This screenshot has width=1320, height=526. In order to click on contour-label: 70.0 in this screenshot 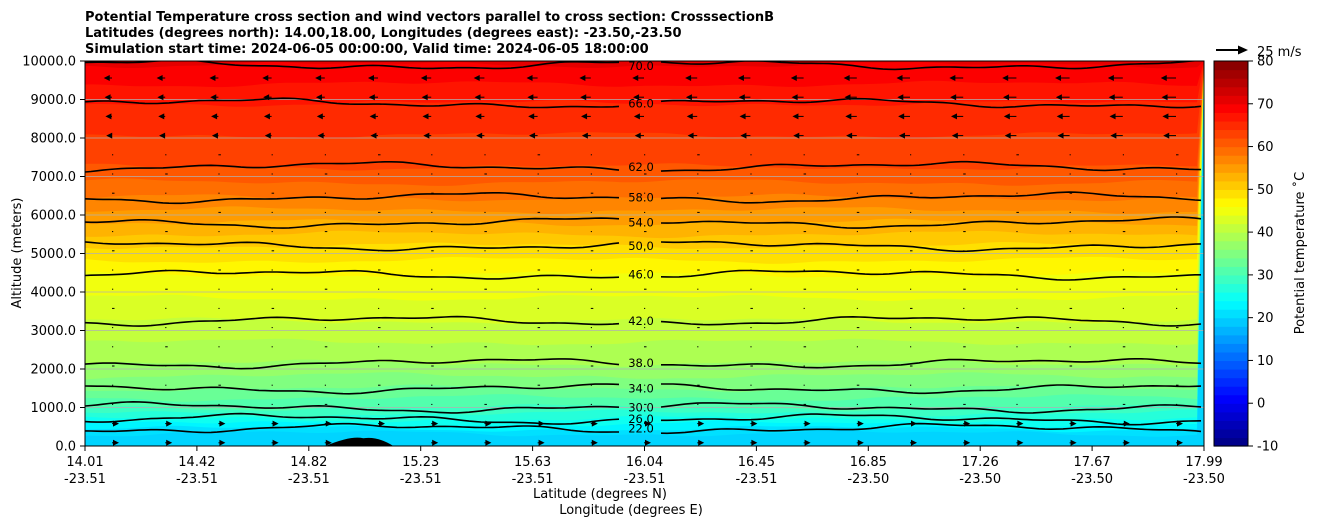, I will do `click(641, 66)`.